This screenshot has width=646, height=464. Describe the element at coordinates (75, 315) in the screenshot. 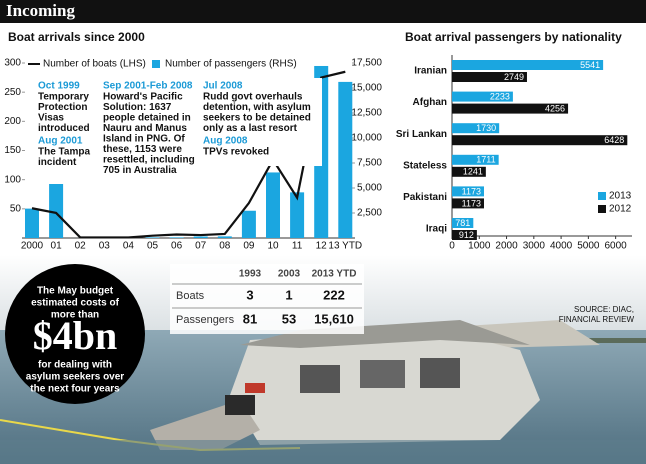

I see `callout-text: more than` at that location.